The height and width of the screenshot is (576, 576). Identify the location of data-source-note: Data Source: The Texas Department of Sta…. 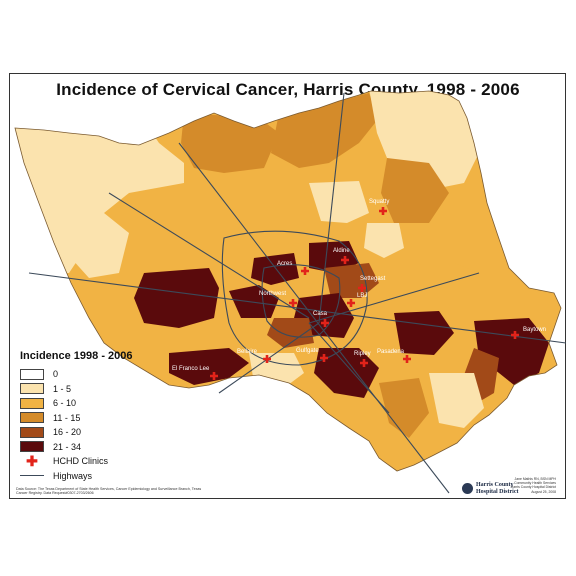
(109, 491).